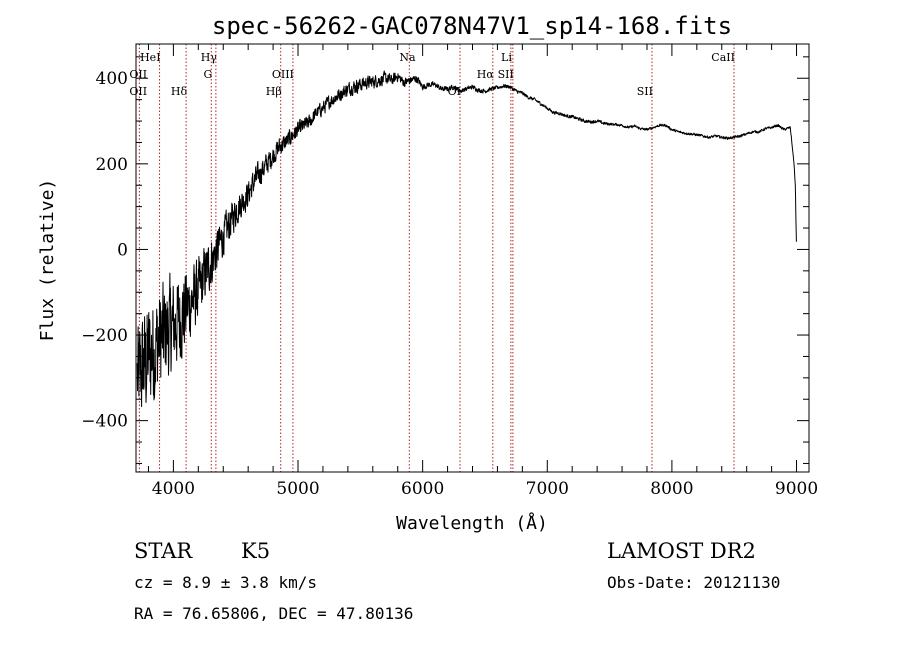 This screenshot has width=900, height=649. I want to click on y-tick-label: −400, so click(104, 422).